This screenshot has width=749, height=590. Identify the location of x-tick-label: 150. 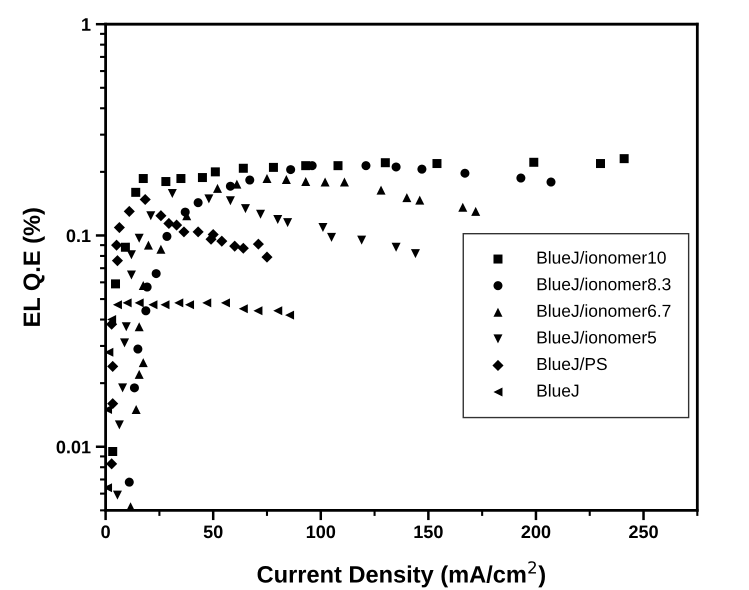
(428, 531).